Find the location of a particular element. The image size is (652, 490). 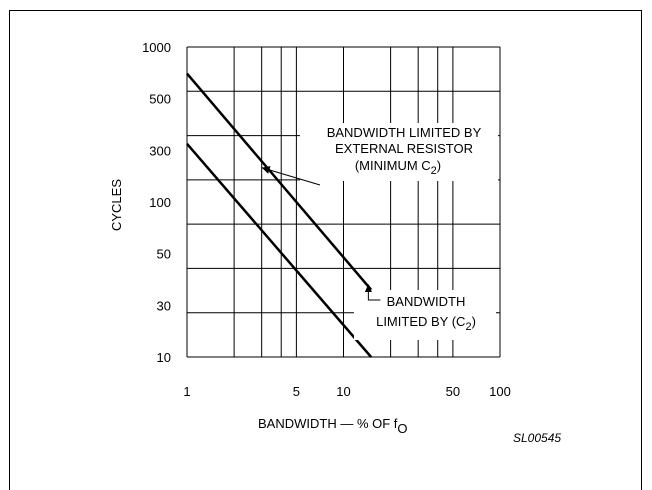

y-tick-label: 500 is located at coordinates (160, 99).